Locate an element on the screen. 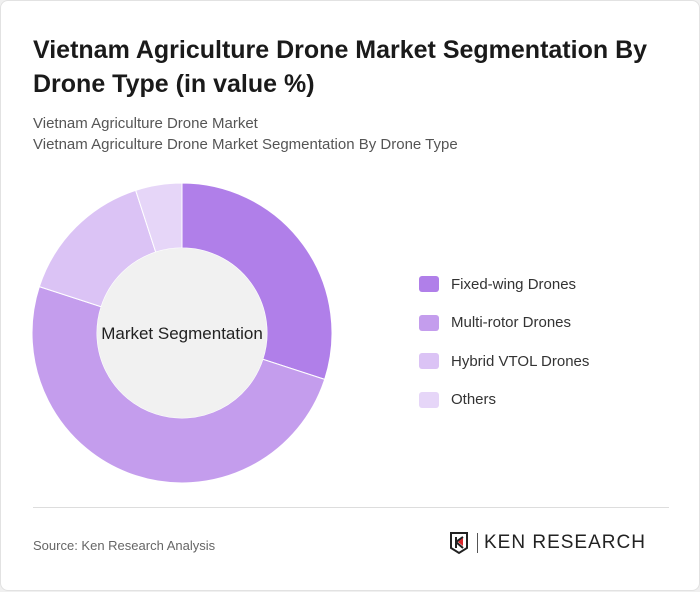 This screenshot has height=592, width=700. legend-label: Hybrid VTOL Drones is located at coordinates (520, 361).